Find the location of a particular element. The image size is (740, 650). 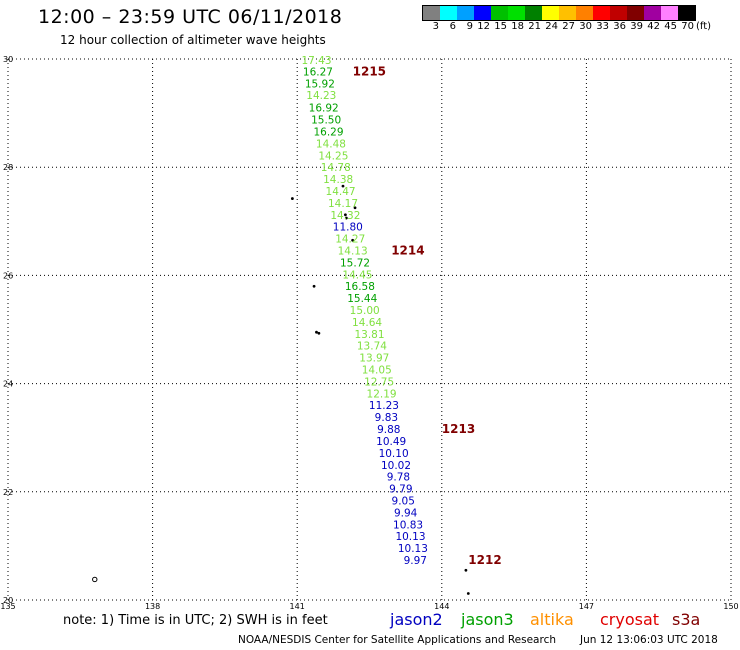

satellite-legend-altika: altika is located at coordinates (552, 619).